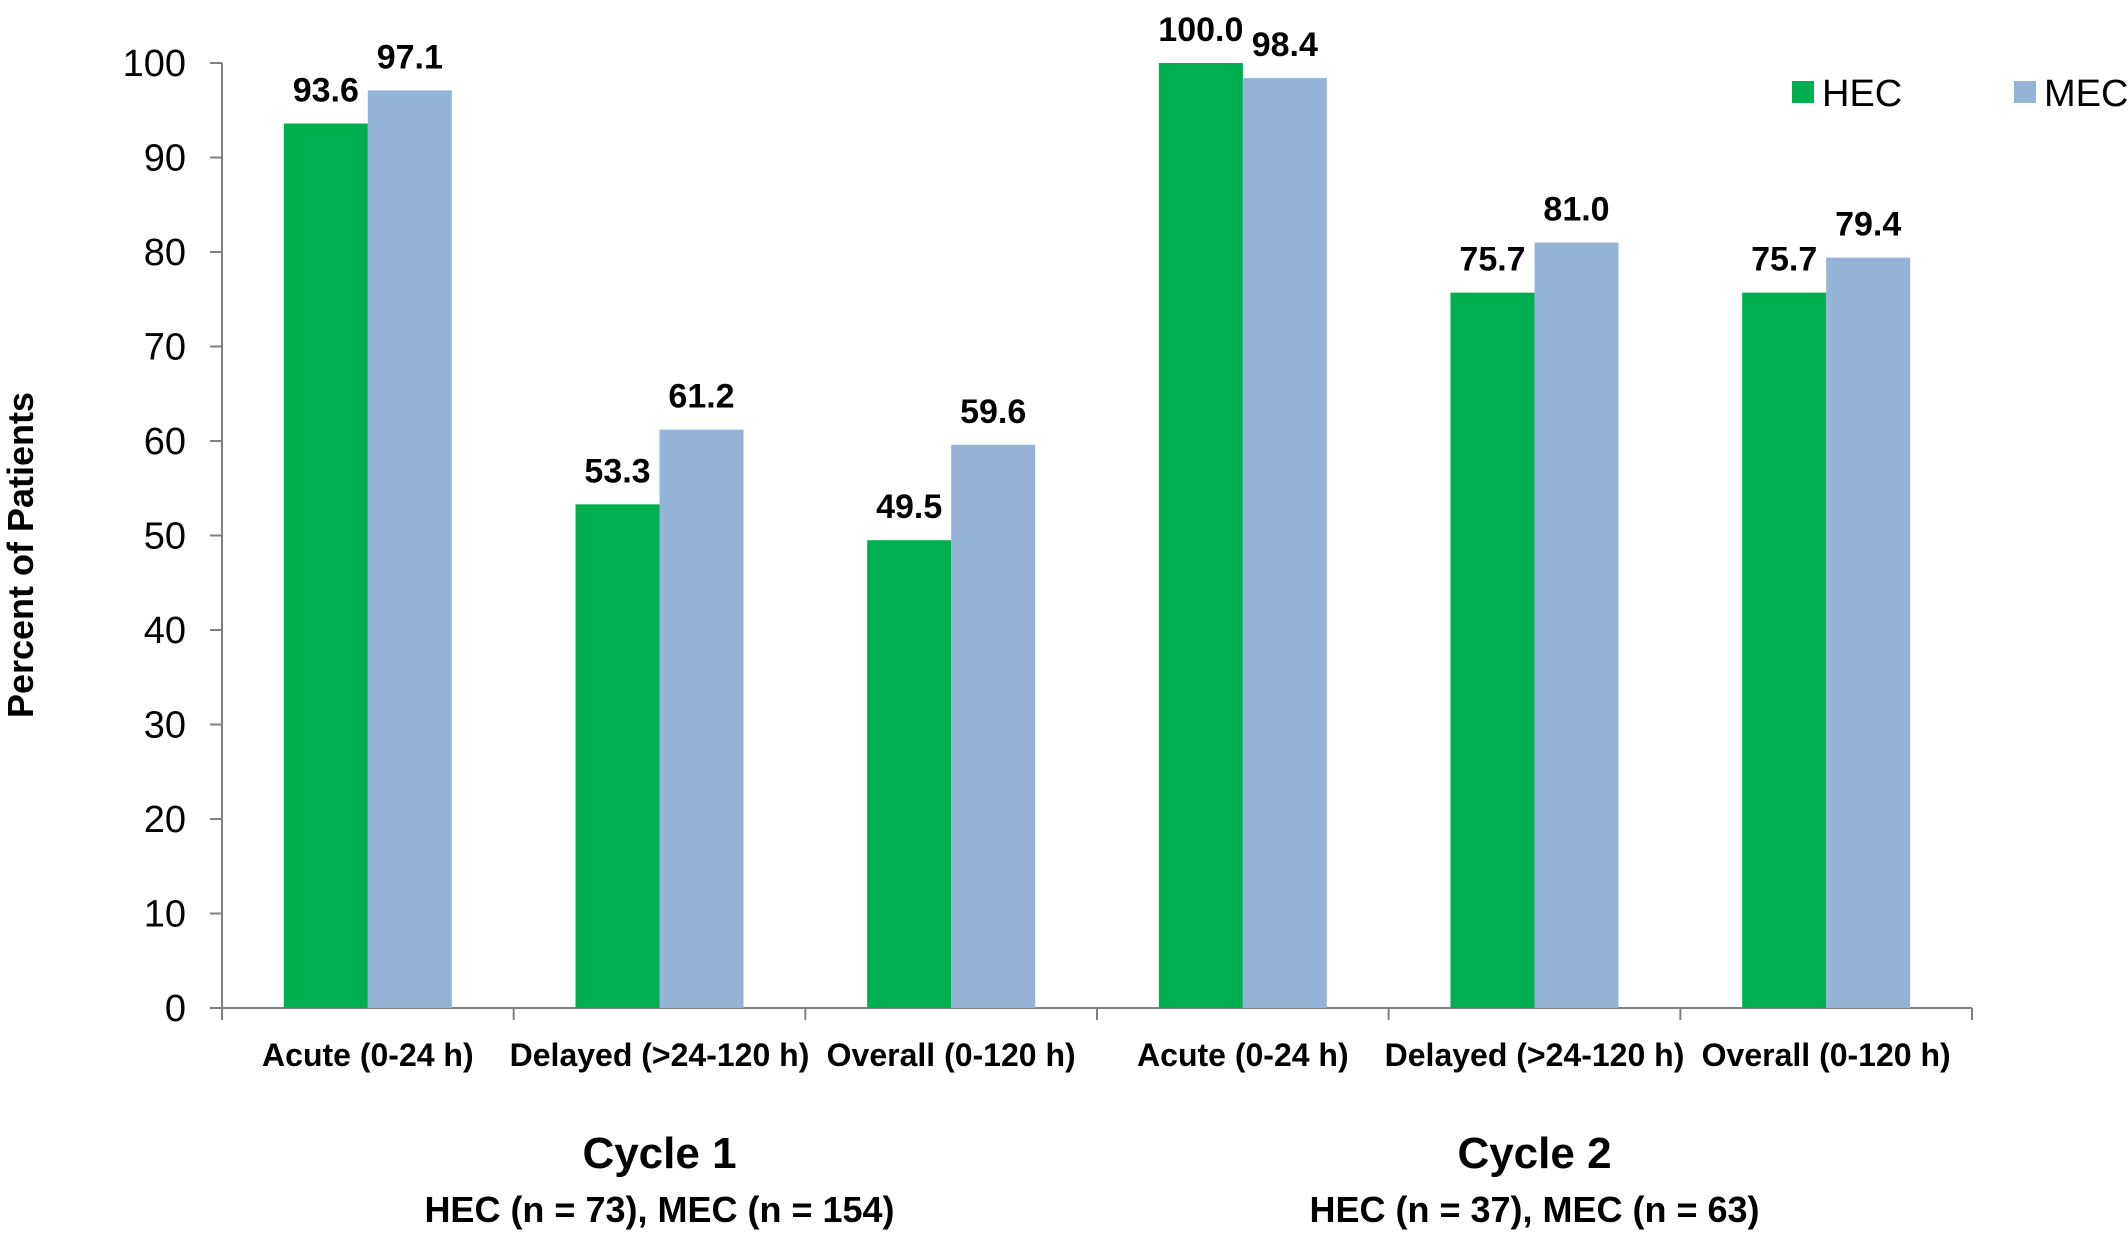 This screenshot has height=1235, width=2128. Describe the element at coordinates (659, 1153) in the screenshot. I see `group-title: Cycle 1` at that location.